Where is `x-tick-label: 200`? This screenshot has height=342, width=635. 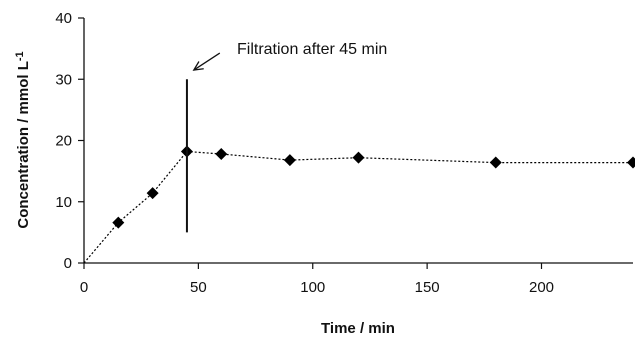
x-tick-label: 200 is located at coordinates (541, 287).